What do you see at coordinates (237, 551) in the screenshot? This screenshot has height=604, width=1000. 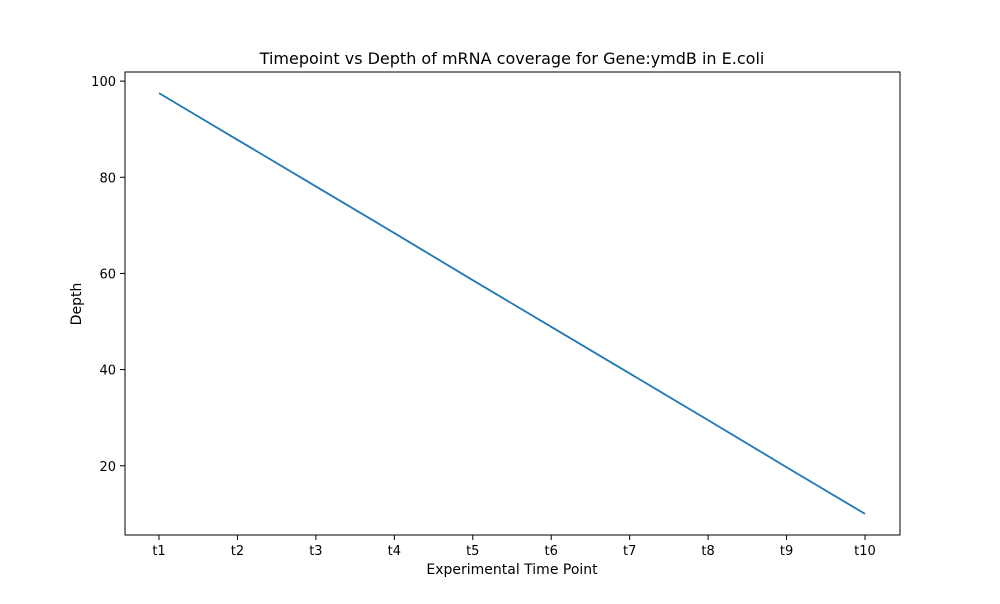 I see `x-tick-label: t2` at bounding box center [237, 551].